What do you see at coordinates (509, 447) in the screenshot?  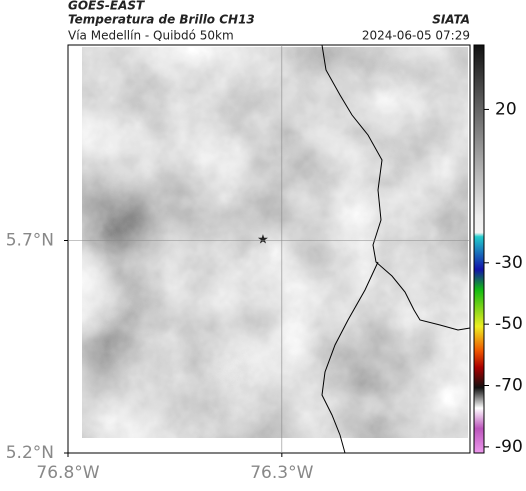 I see `colorbar-tick-label: -90` at bounding box center [509, 447].